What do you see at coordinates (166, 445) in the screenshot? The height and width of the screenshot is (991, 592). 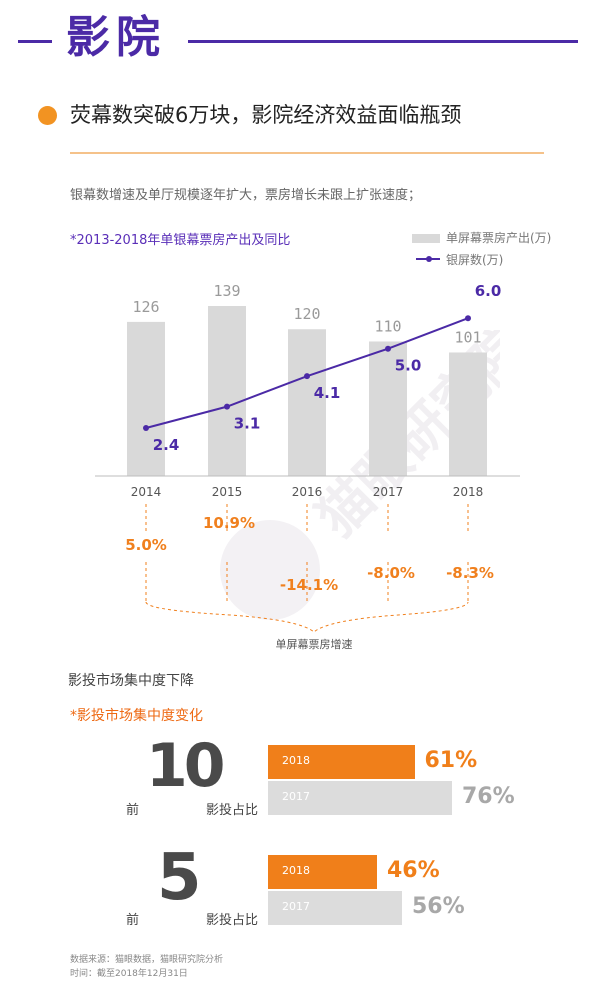 I see `line-label-2014: 2.4` at bounding box center [166, 445].